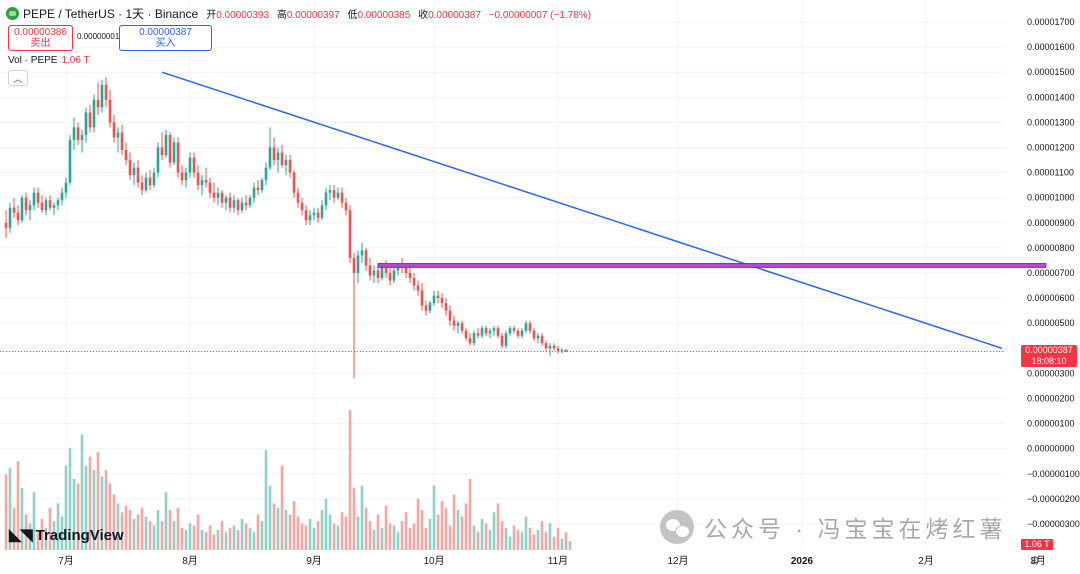 The width and height of the screenshot is (1080, 574). What do you see at coordinates (802, 561) in the screenshot?
I see `time-tick-label: 2026` at bounding box center [802, 561].